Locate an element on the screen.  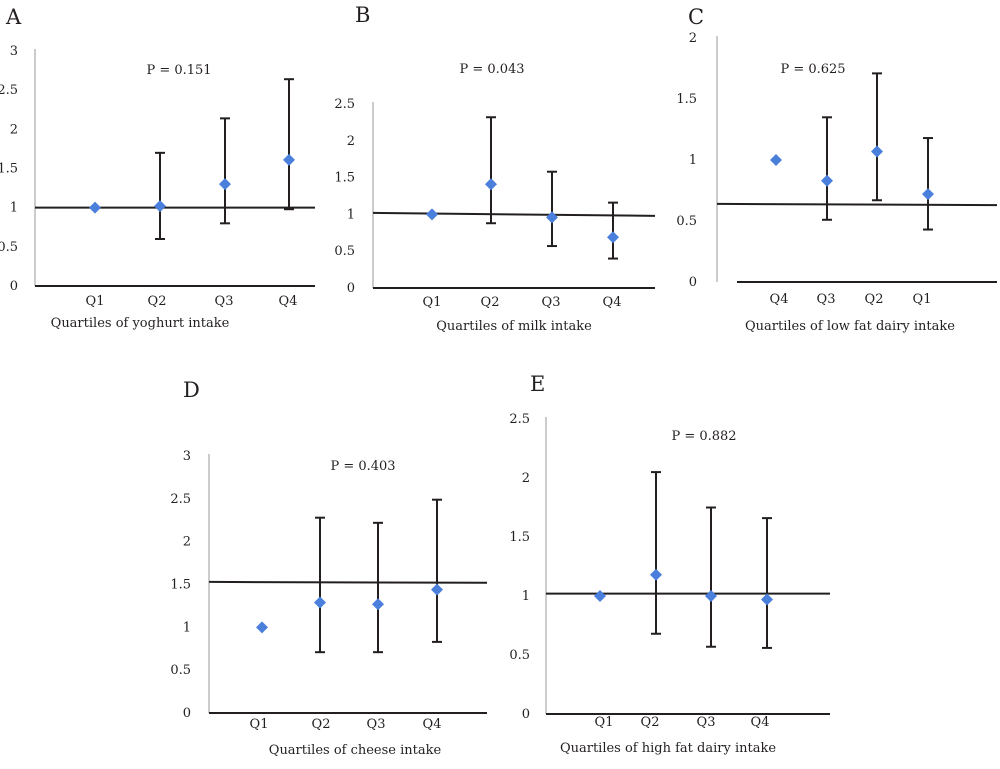
p-value-label: P = 0.625 is located at coordinates (812, 69).